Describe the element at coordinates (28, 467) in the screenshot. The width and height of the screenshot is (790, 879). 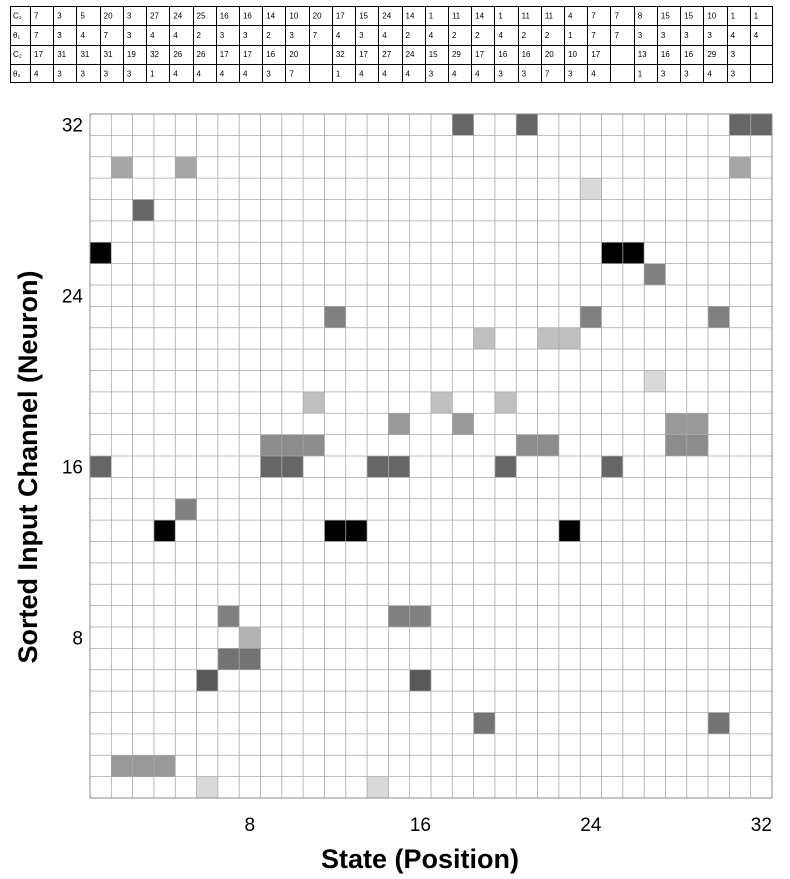
I see `y-axis-title: Sorted Input Channel (Neuron)` at that location.